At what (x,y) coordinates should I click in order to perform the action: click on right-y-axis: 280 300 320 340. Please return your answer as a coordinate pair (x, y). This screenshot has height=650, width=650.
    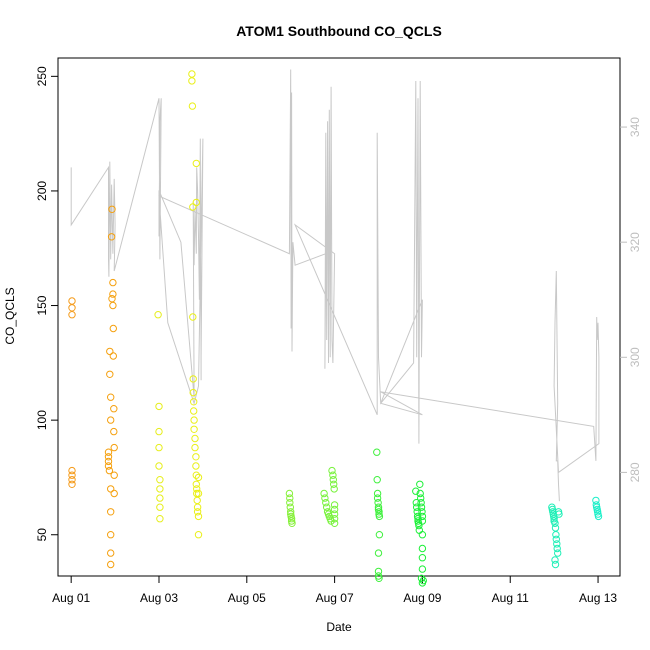
    Looking at the image, I should click on (631, 299).